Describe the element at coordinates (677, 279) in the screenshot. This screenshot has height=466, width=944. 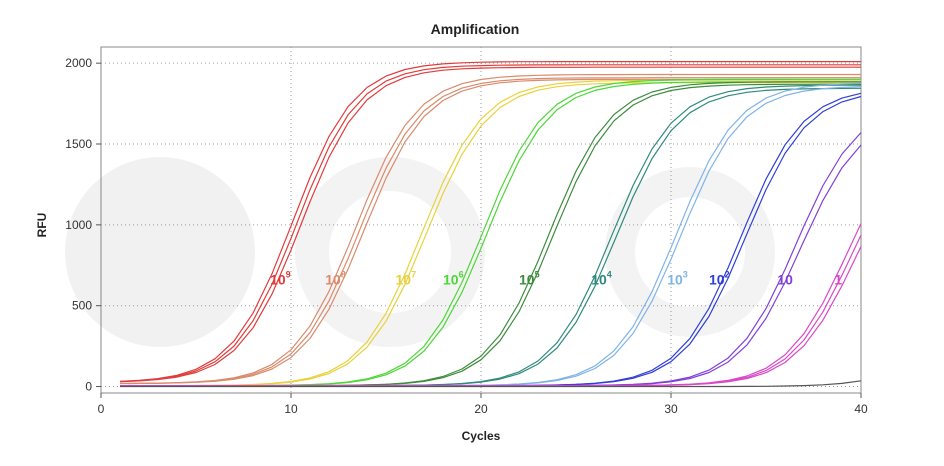
I see `series-label: 103` at that location.